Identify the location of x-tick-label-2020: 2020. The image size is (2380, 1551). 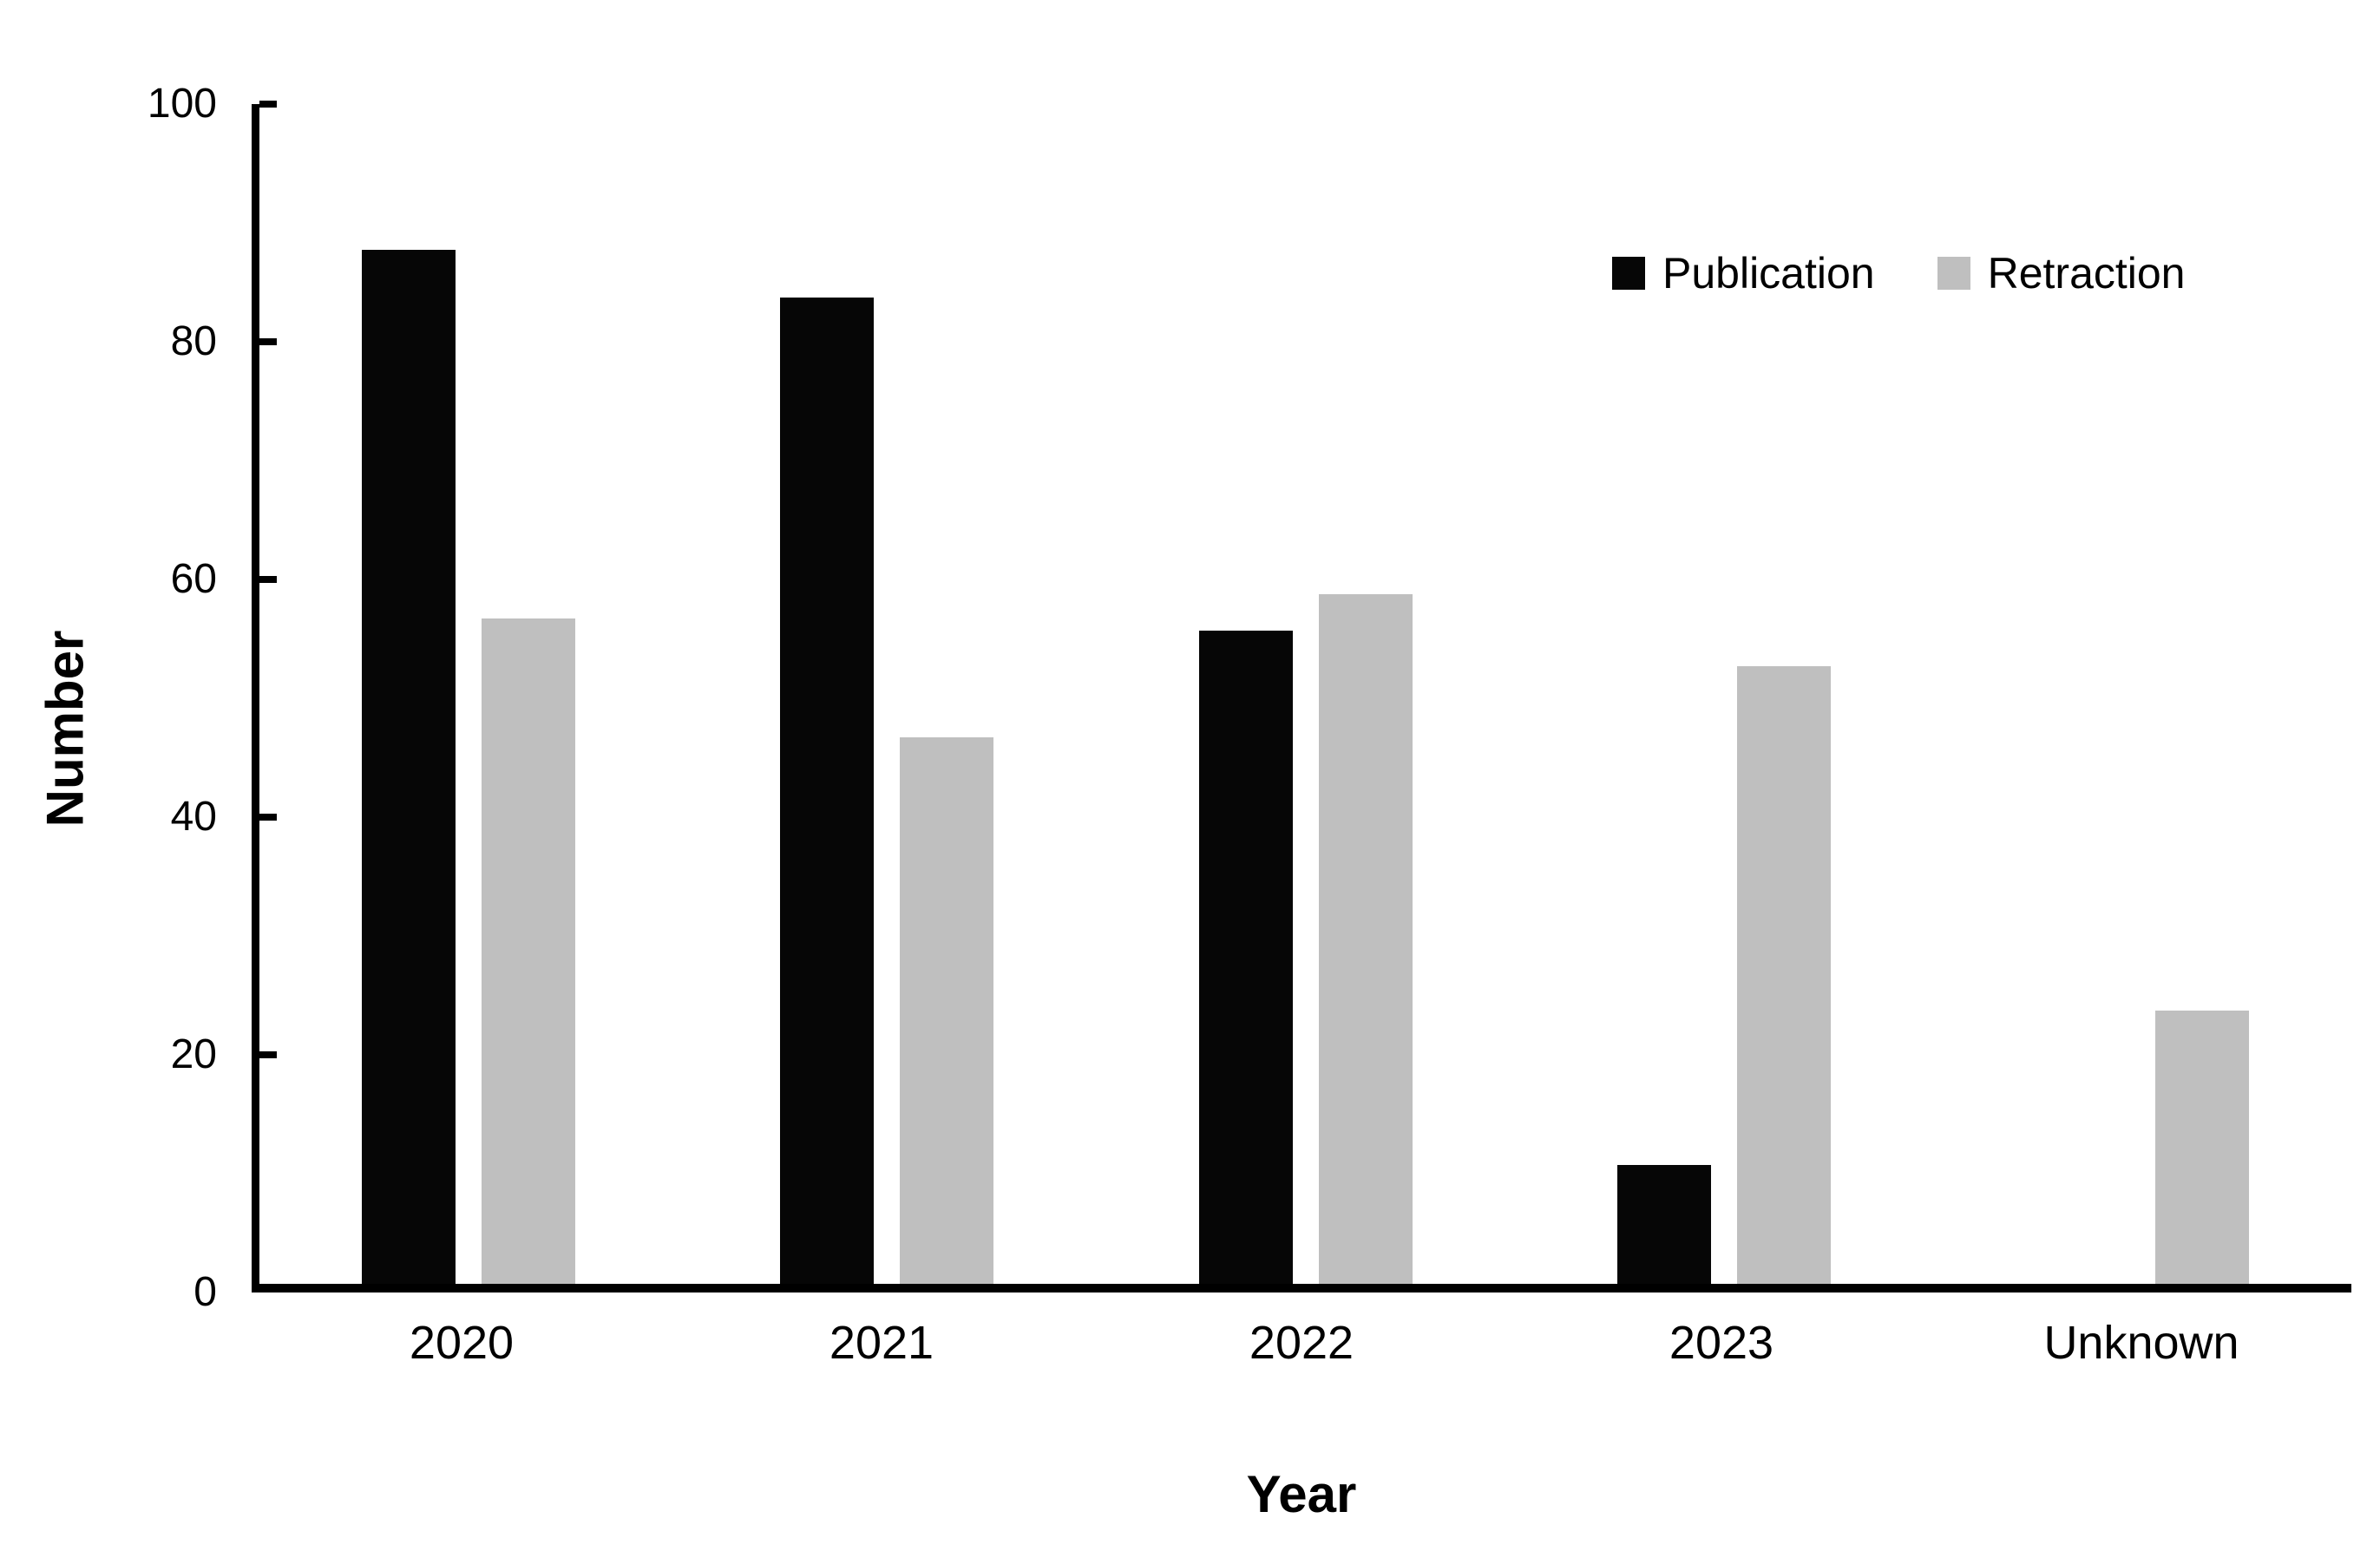
(462, 1343).